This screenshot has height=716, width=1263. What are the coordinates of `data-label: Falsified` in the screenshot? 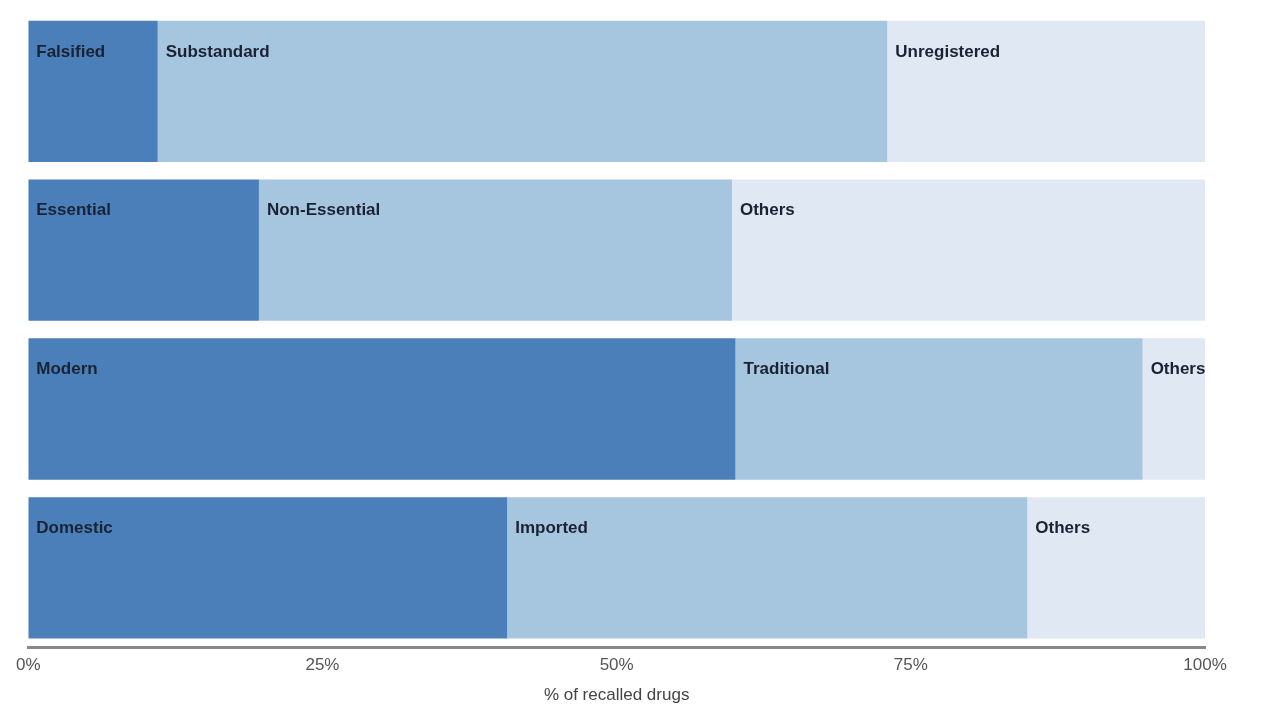 It's located at (71, 51).